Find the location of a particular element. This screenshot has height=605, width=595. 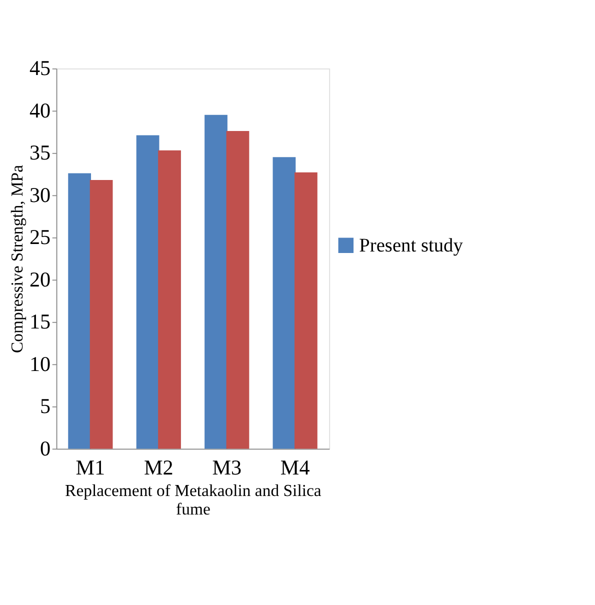

y-axis-title: Compressive Strength, MPa is located at coordinates (16, 259).